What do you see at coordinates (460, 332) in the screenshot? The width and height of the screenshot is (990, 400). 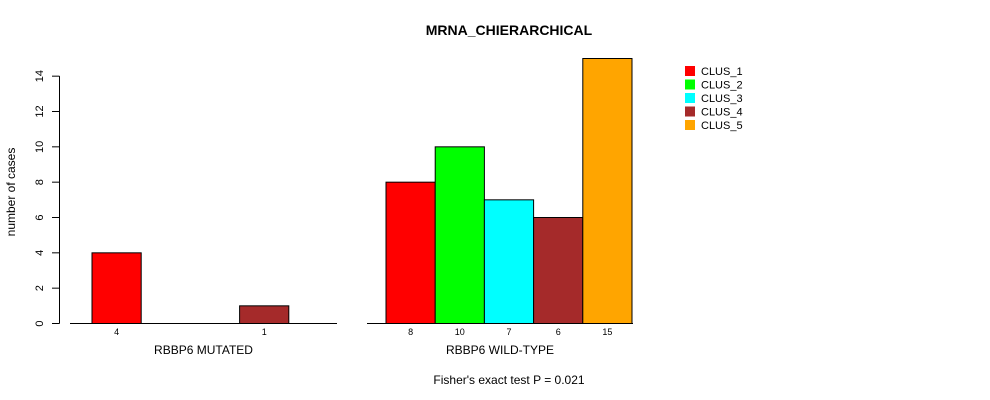 I see `bar-count-label: 10` at bounding box center [460, 332].